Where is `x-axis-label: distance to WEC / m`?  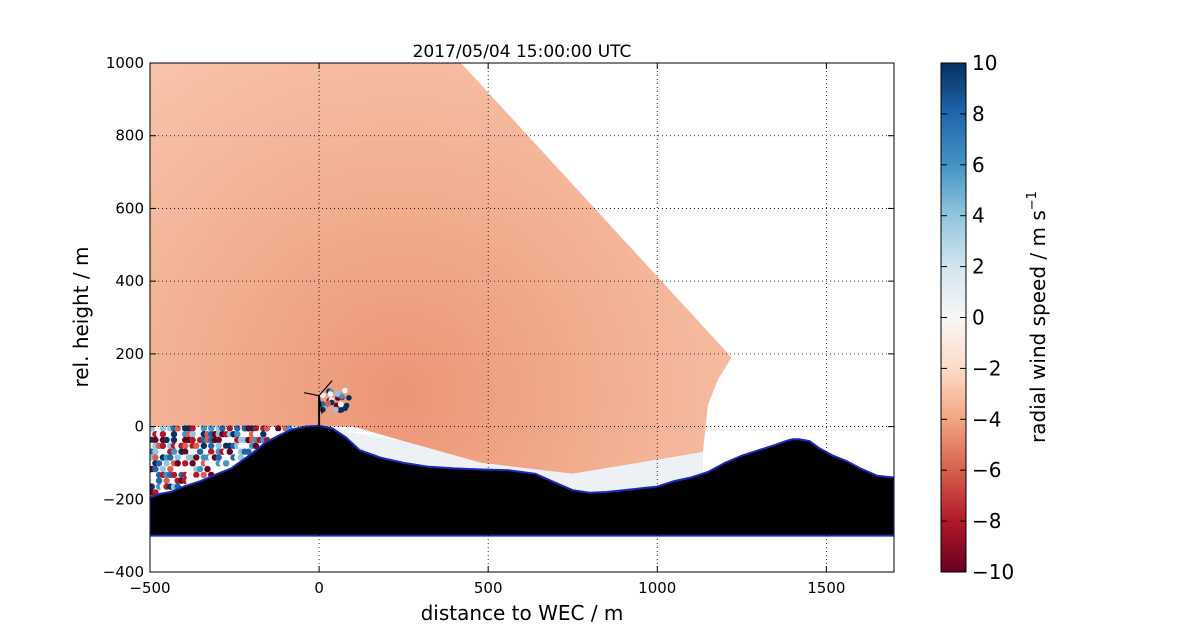 x-axis-label: distance to WEC / m is located at coordinates (522, 613).